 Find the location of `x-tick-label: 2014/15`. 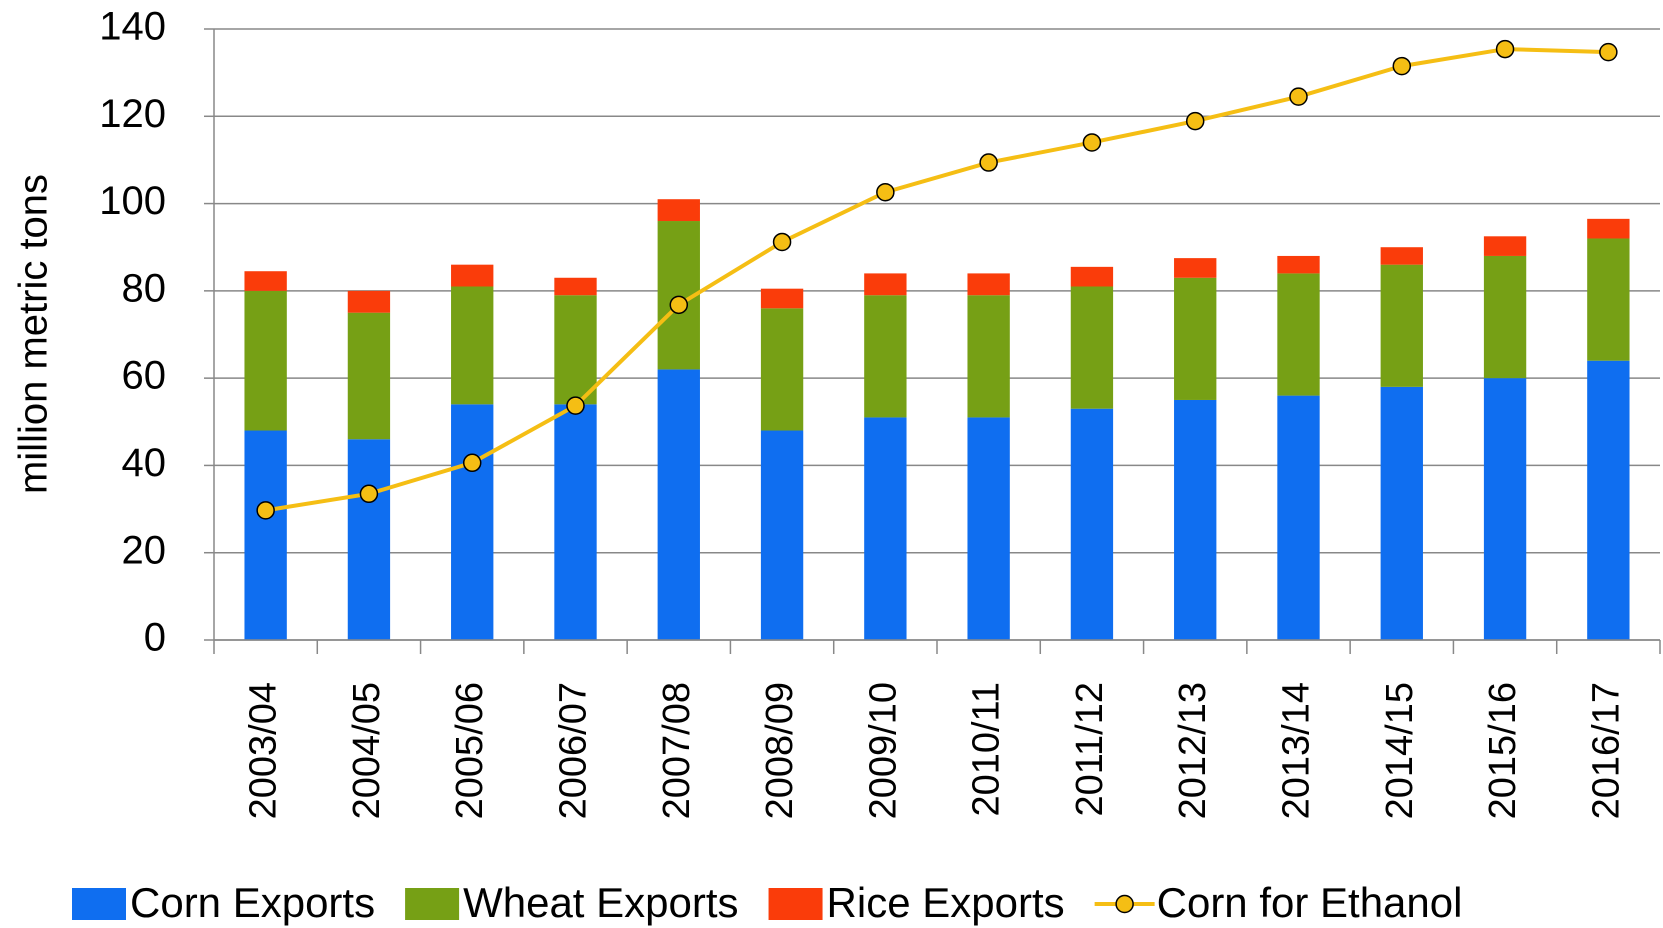

x-tick-label: 2014/15 is located at coordinates (1400, 750).